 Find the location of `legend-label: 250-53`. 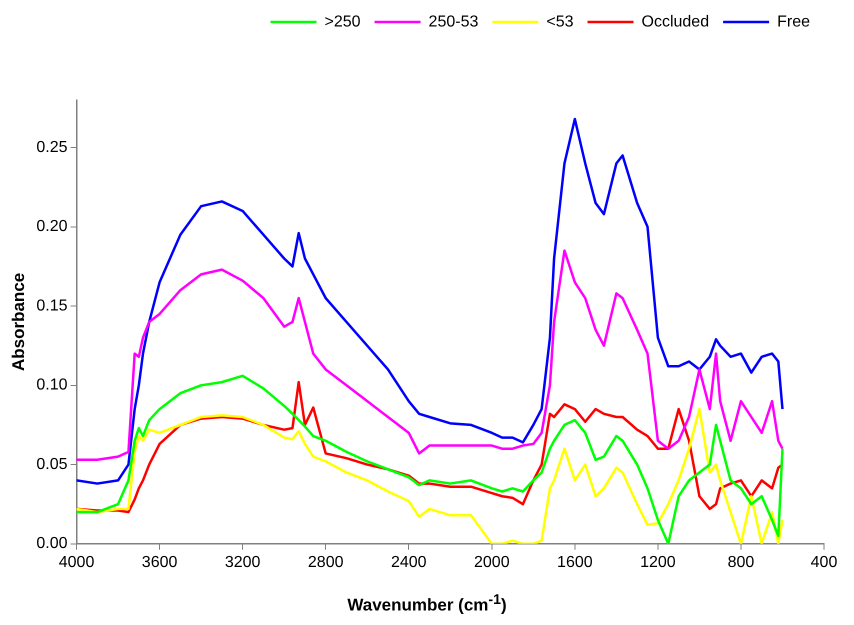

legend-label: 250-53 is located at coordinates (453, 21).